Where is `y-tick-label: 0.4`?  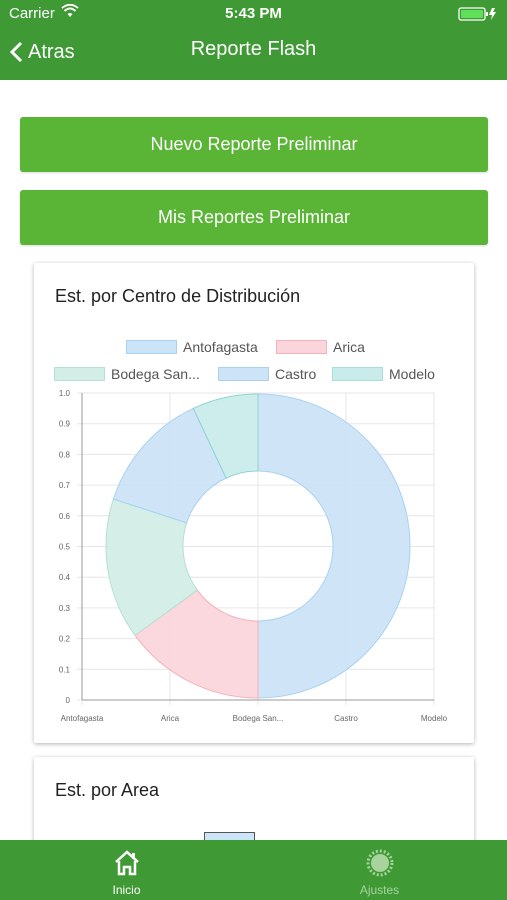
y-tick-label: 0.4 is located at coordinates (65, 577).